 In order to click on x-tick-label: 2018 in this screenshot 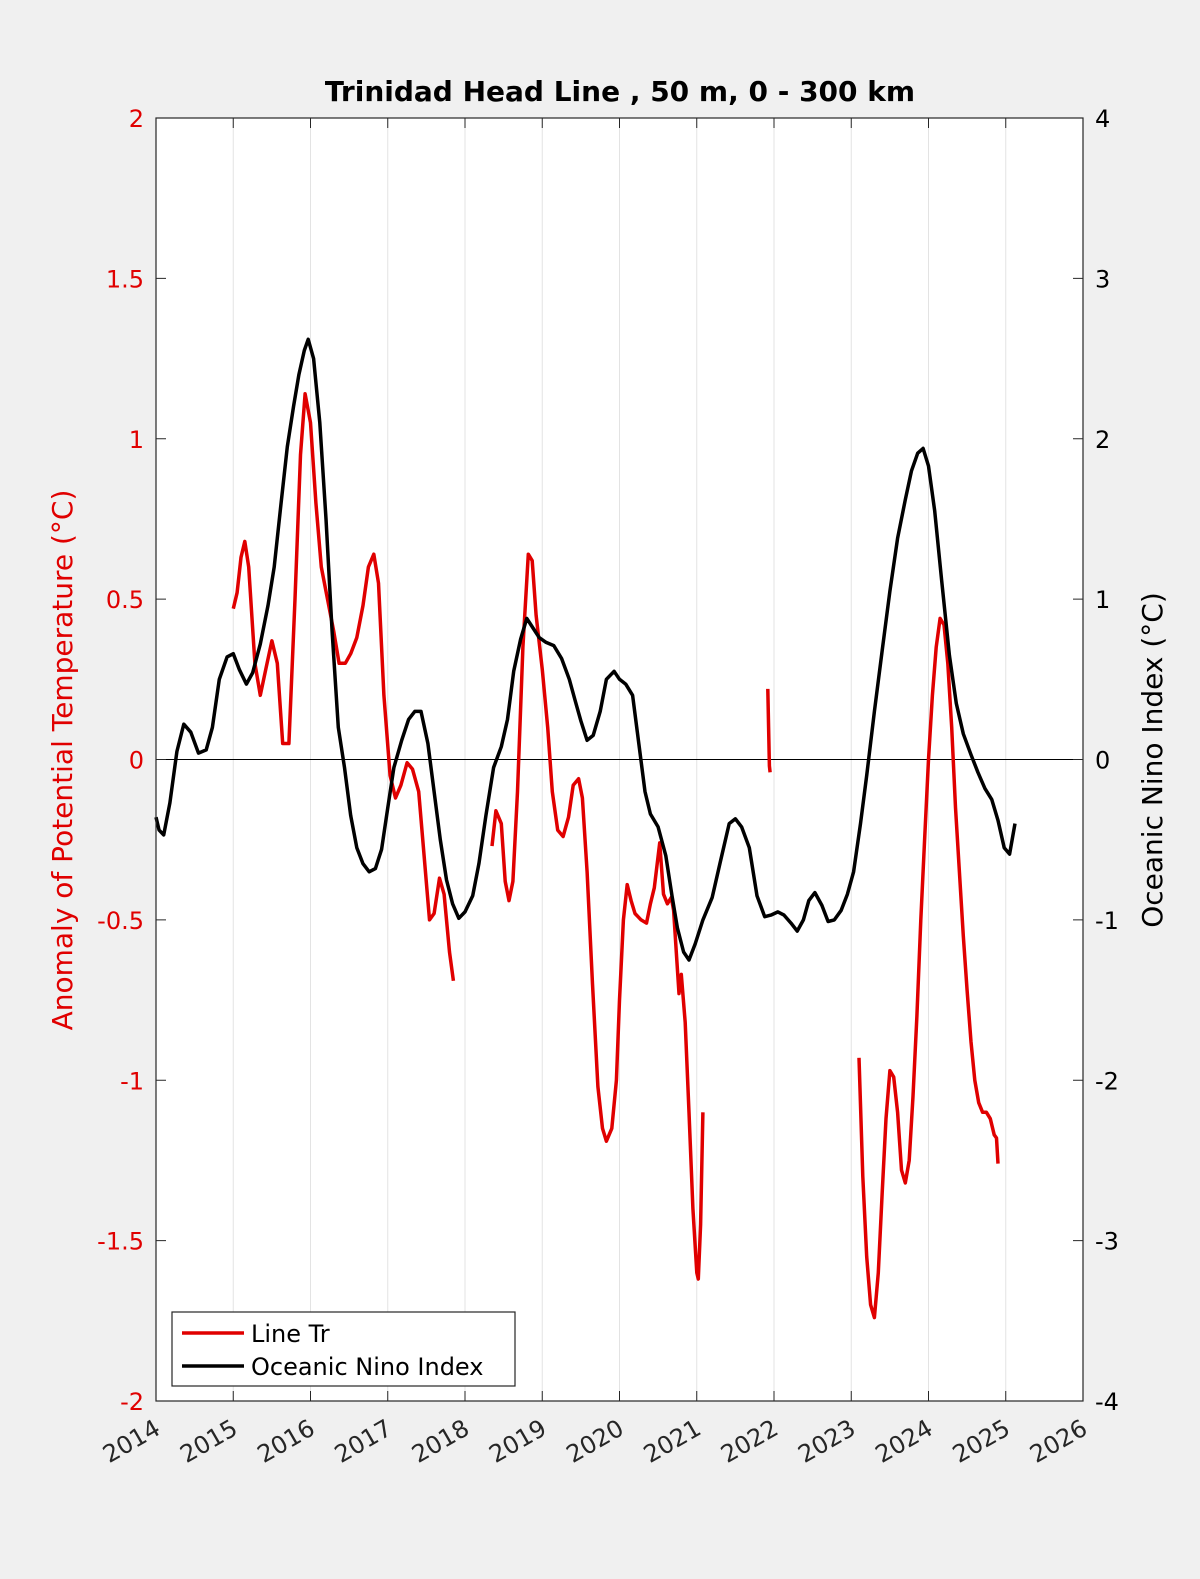, I will do `click(440, 1441)`.